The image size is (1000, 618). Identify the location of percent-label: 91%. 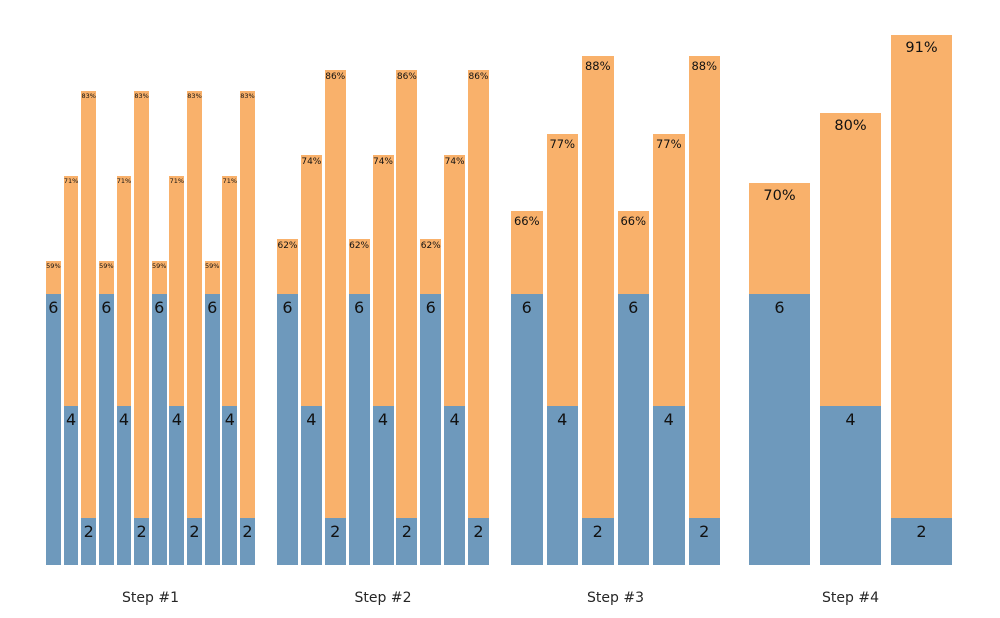
(921, 47).